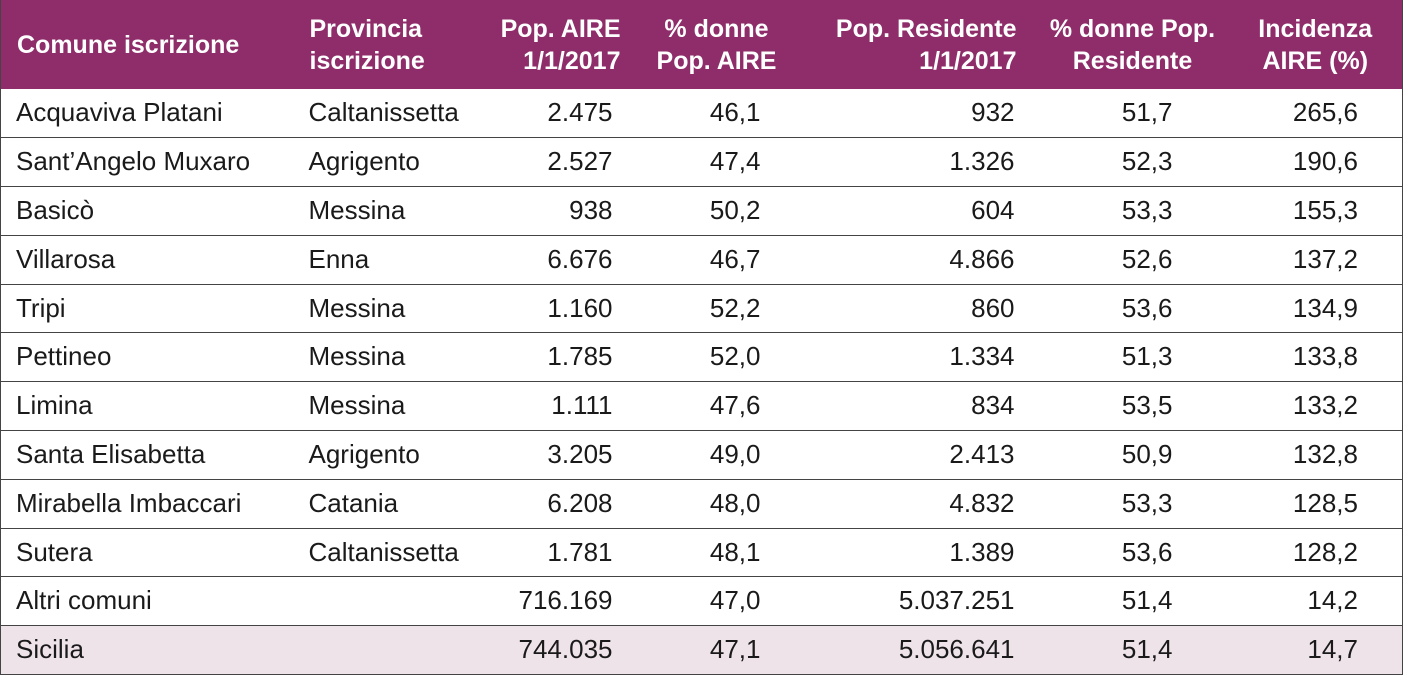  I want to click on cell-donne-aire: 46,7, so click(716, 259).